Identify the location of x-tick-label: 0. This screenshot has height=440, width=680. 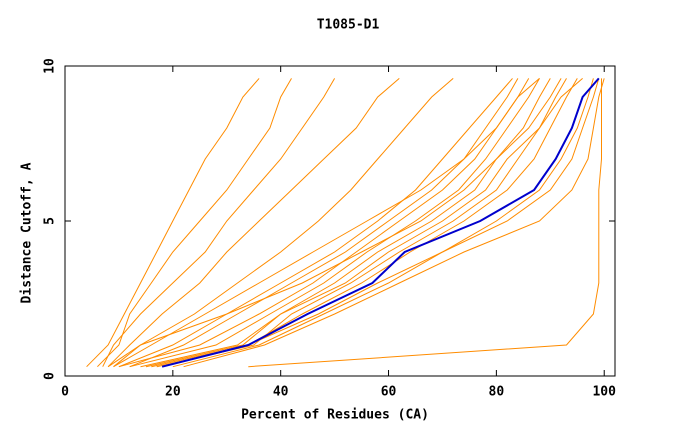
(65, 392).